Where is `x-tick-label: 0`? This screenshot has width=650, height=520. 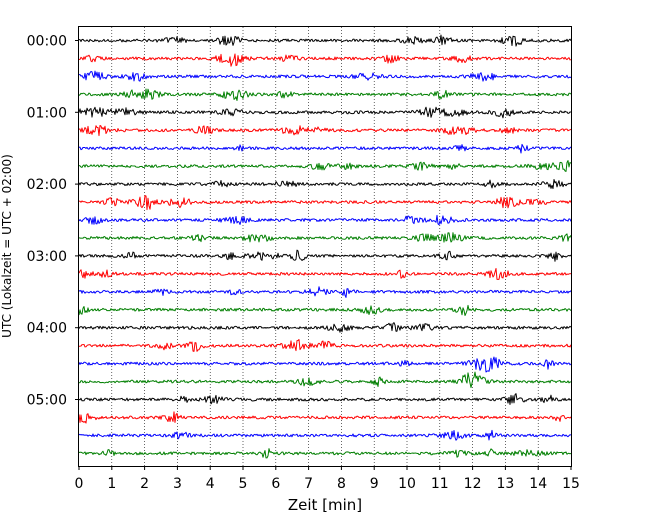
x-tick-label: 0 is located at coordinates (79, 484).